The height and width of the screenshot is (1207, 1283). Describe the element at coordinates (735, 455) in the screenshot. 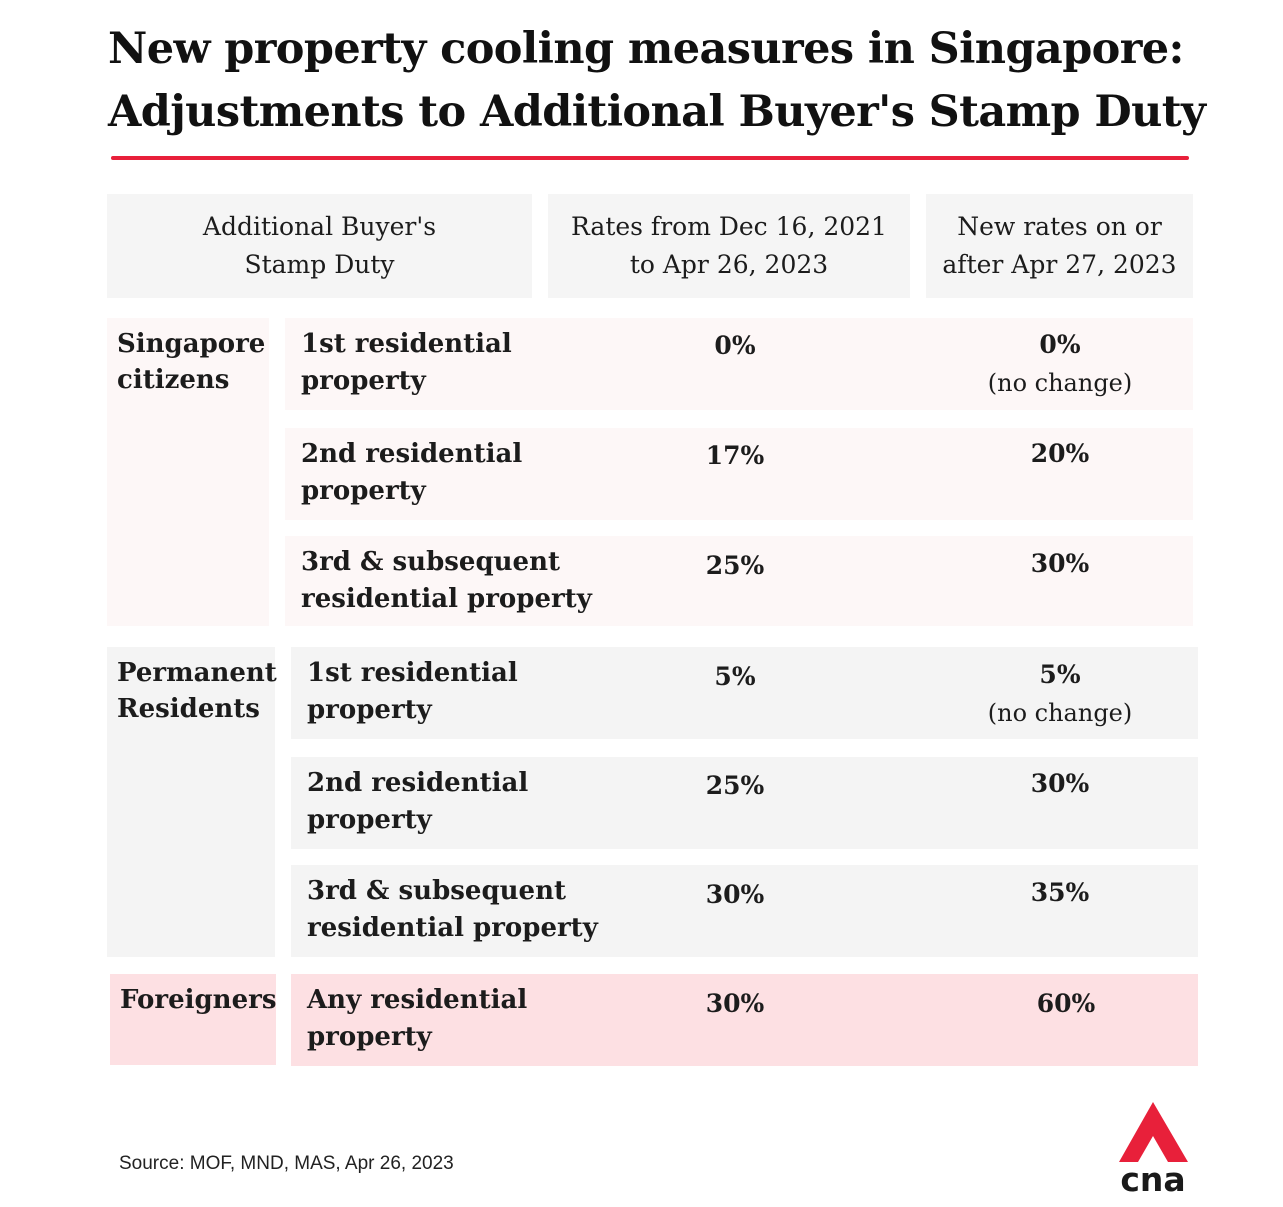

I see `old-rate: 17%` at that location.